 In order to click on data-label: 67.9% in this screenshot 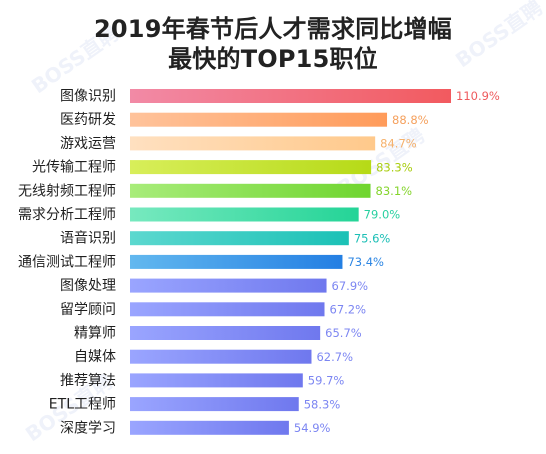, I will do `click(350, 286)`.